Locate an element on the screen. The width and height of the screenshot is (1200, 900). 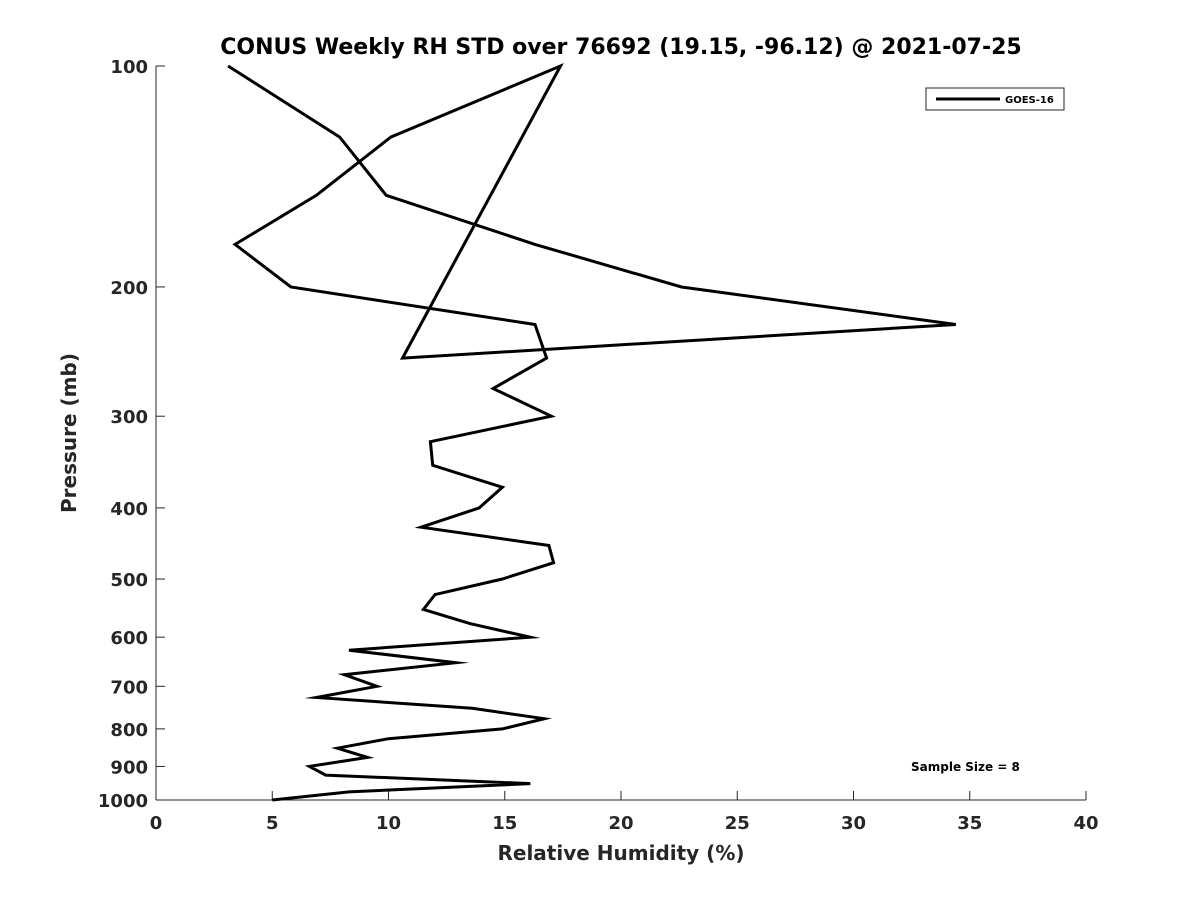
y-tick-label-800: 800 is located at coordinates (129, 730).